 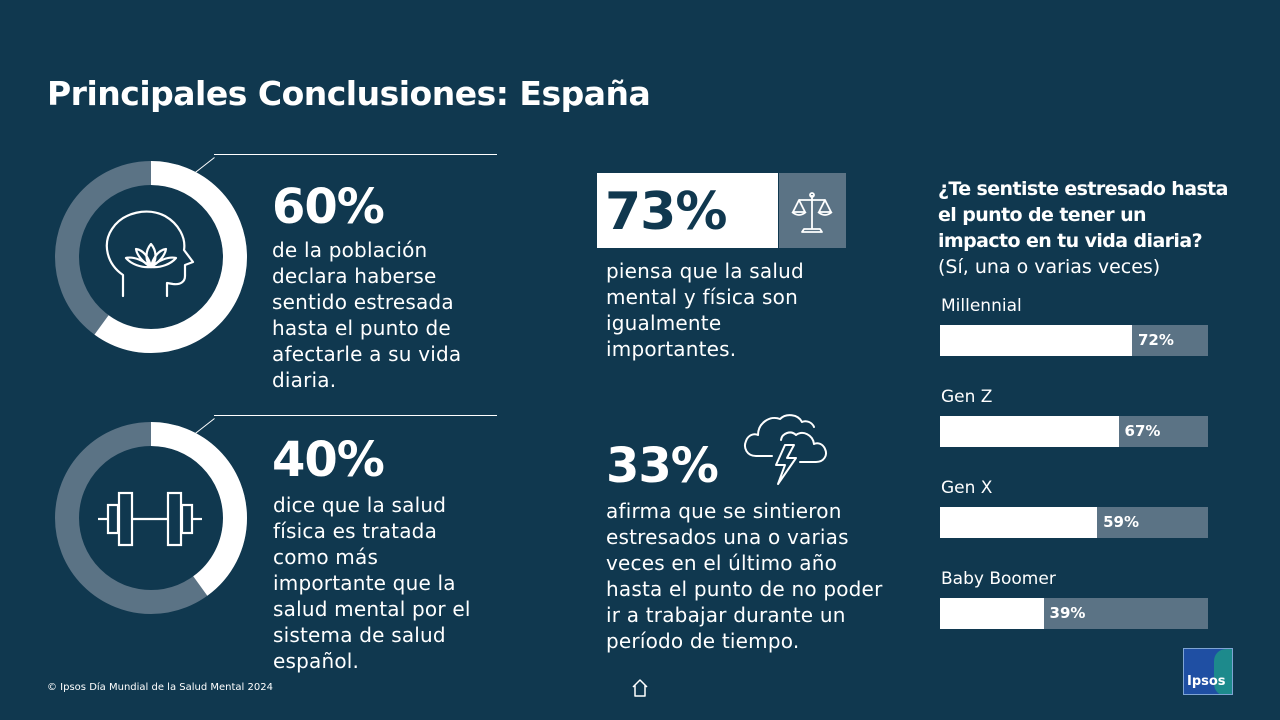 What do you see at coordinates (1049, 267) in the screenshot?
I see `chart-question-rest: (Sí, una o varias veces)` at bounding box center [1049, 267].